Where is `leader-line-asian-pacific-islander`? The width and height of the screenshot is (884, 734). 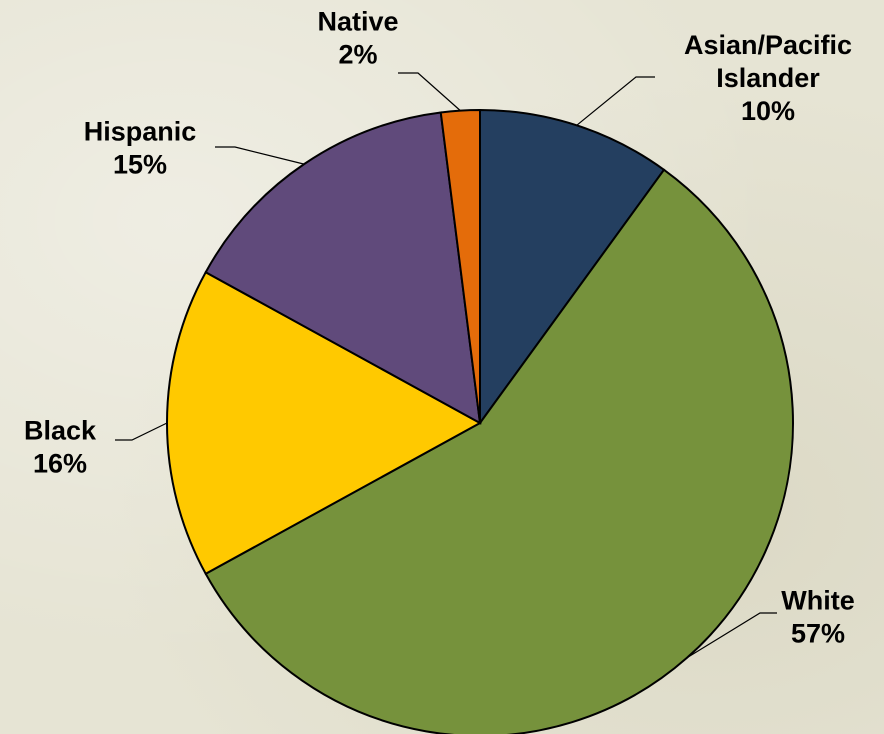 leader-line-asian-pacific-islander is located at coordinates (615, 101).